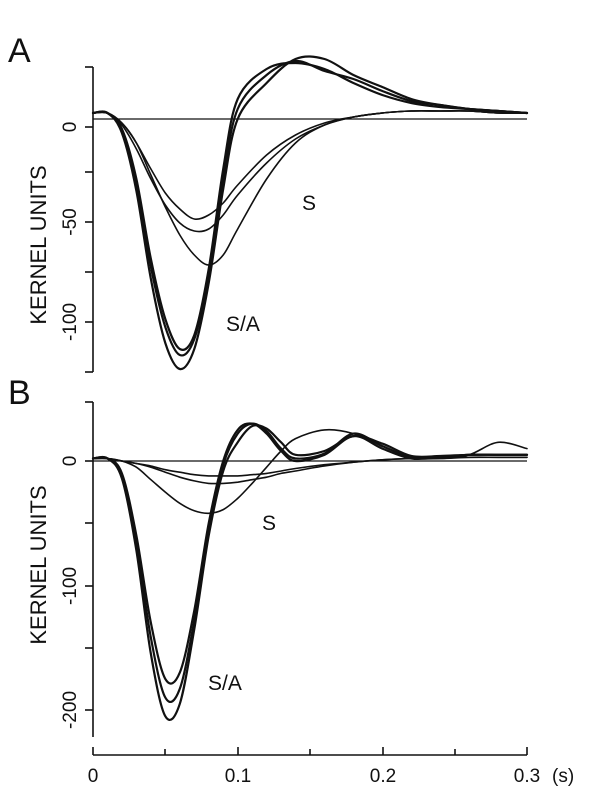 Image resolution: width=600 pixels, height=811 pixels. Describe the element at coordinates (38, 244) in the screenshot. I see `panel-a-y-axis-label: KERNEL UNITS` at that location.